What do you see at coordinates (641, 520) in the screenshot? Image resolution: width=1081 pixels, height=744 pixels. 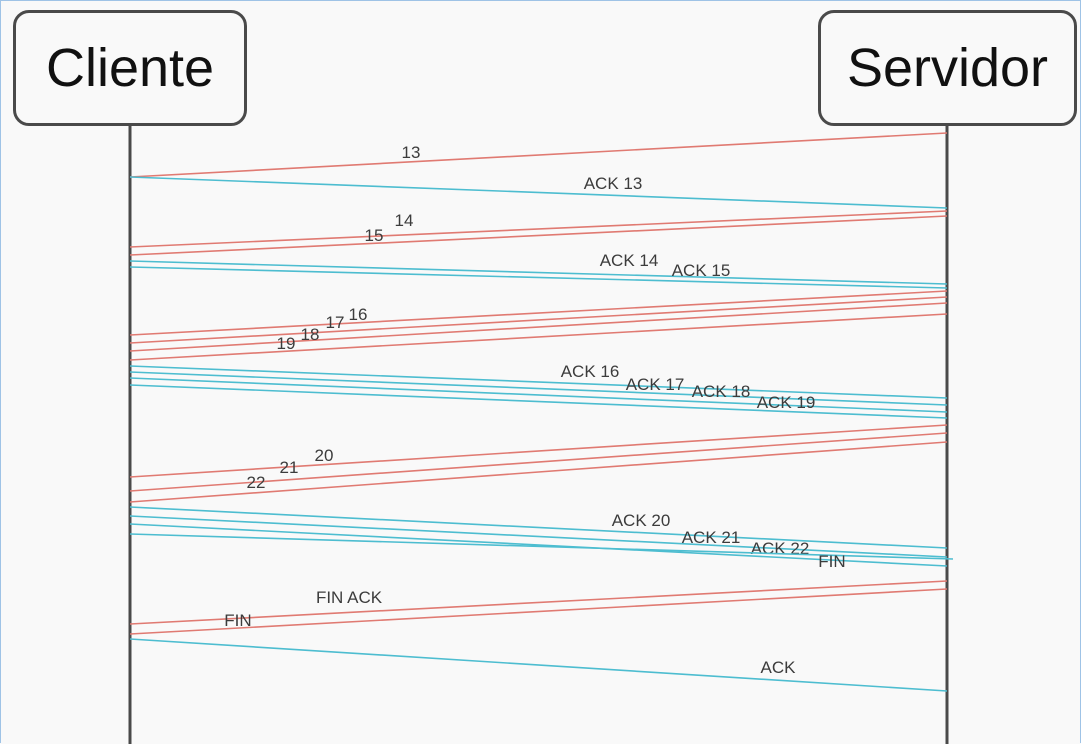 I see `message-label-18: ACK 20` at bounding box center [641, 520].